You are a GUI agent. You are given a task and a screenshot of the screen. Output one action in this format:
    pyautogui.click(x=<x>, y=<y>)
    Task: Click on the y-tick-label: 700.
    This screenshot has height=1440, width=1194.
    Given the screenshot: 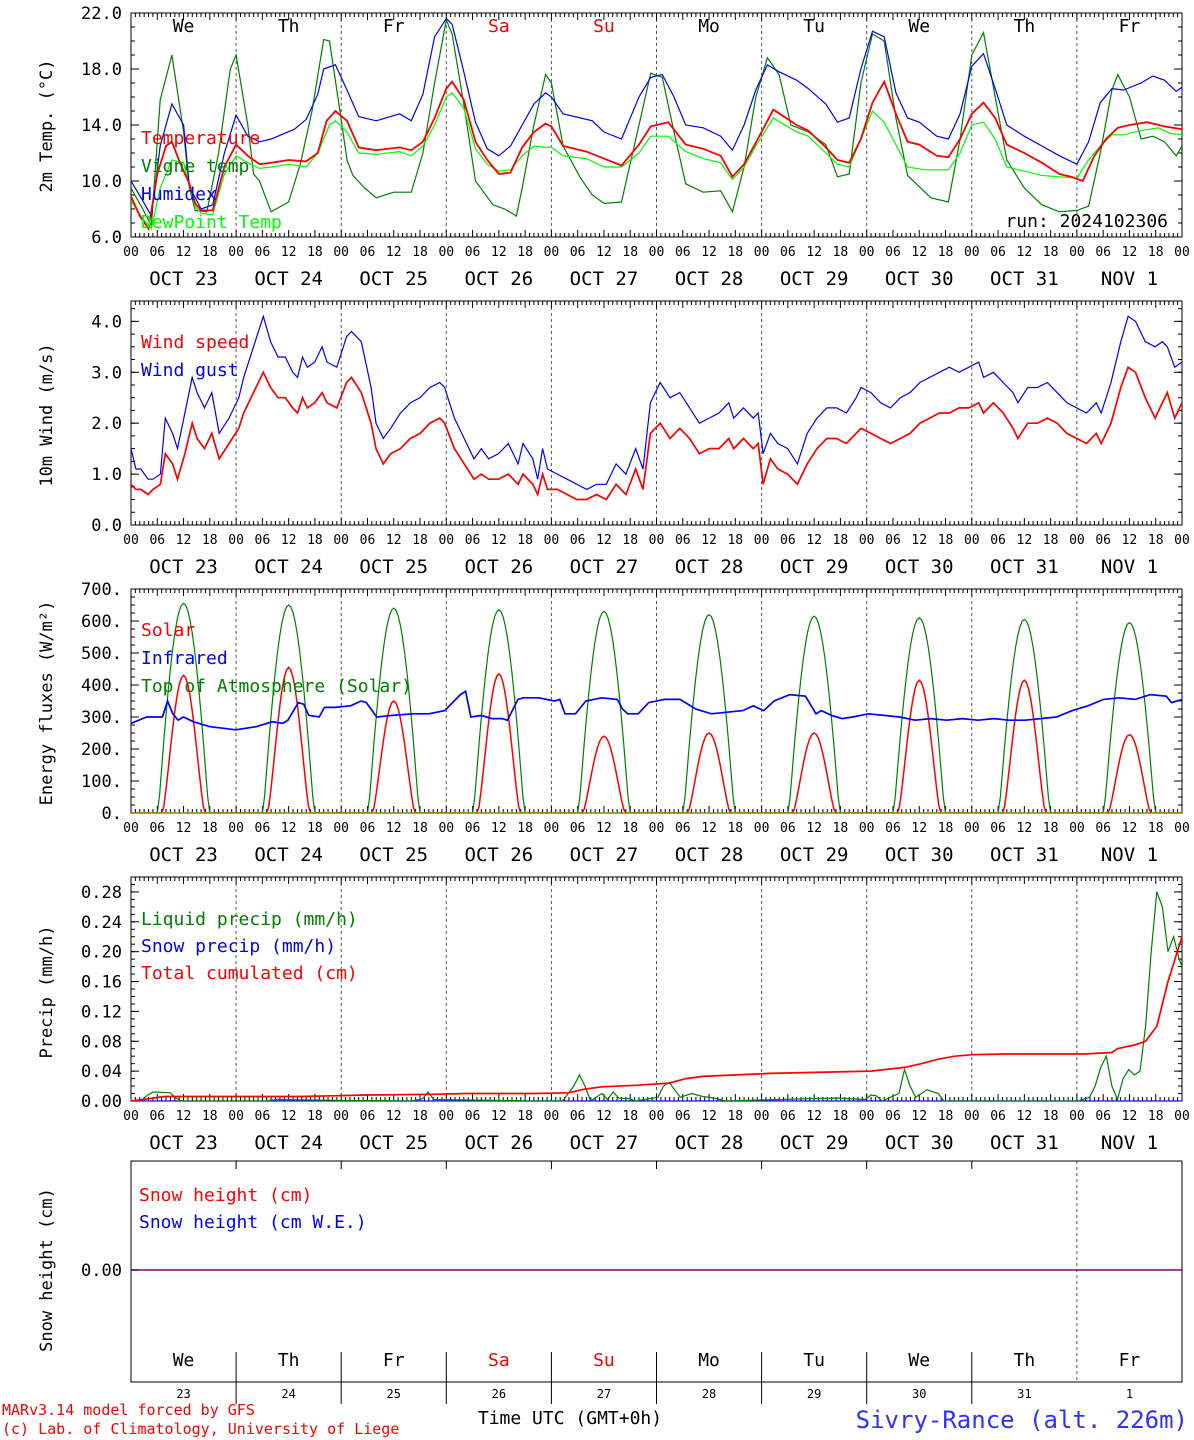 What is the action you would take?
    pyautogui.click(x=101, y=590)
    